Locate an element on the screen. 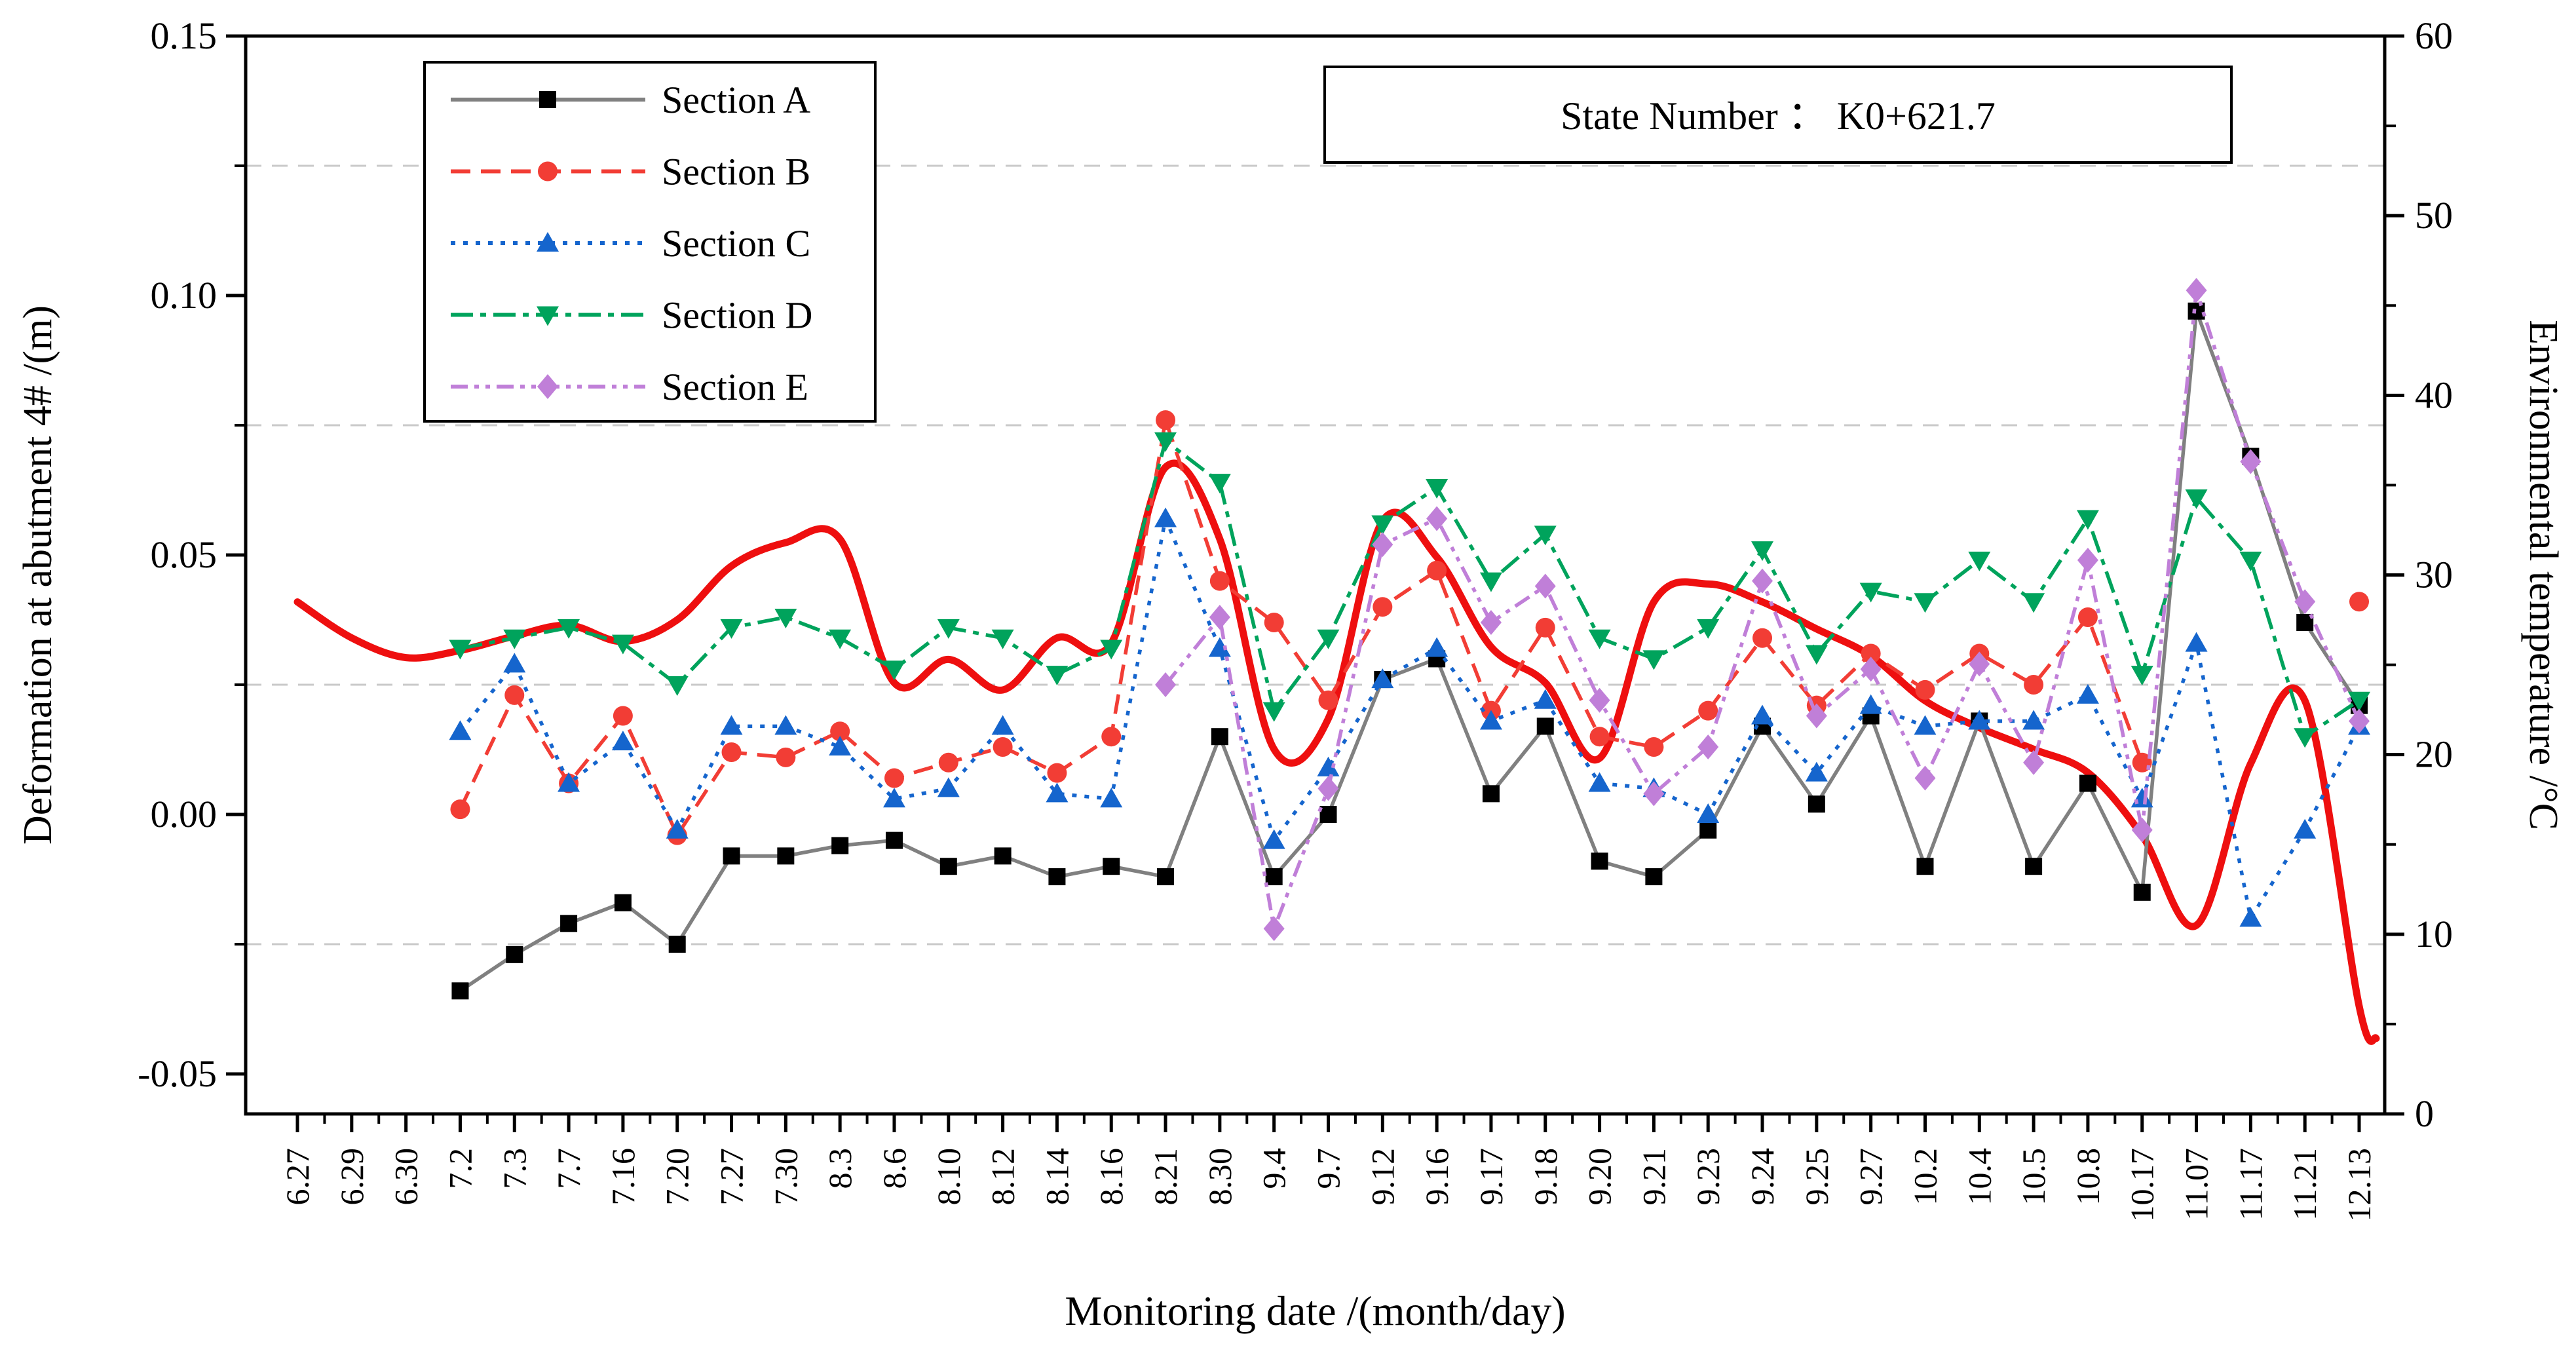 This screenshot has width=2576, height=1357. x-tick-label: 9.27 is located at coordinates (1871, 1177).